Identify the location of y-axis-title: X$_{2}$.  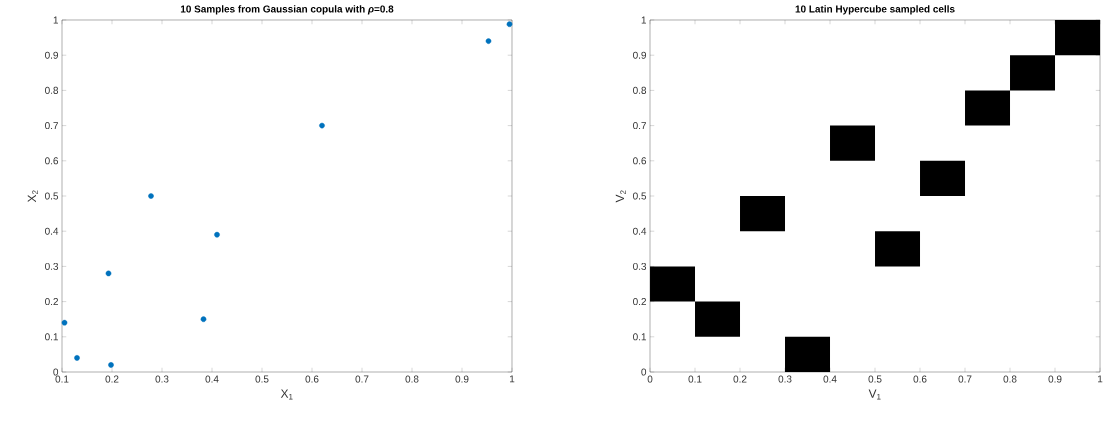
(32, 196).